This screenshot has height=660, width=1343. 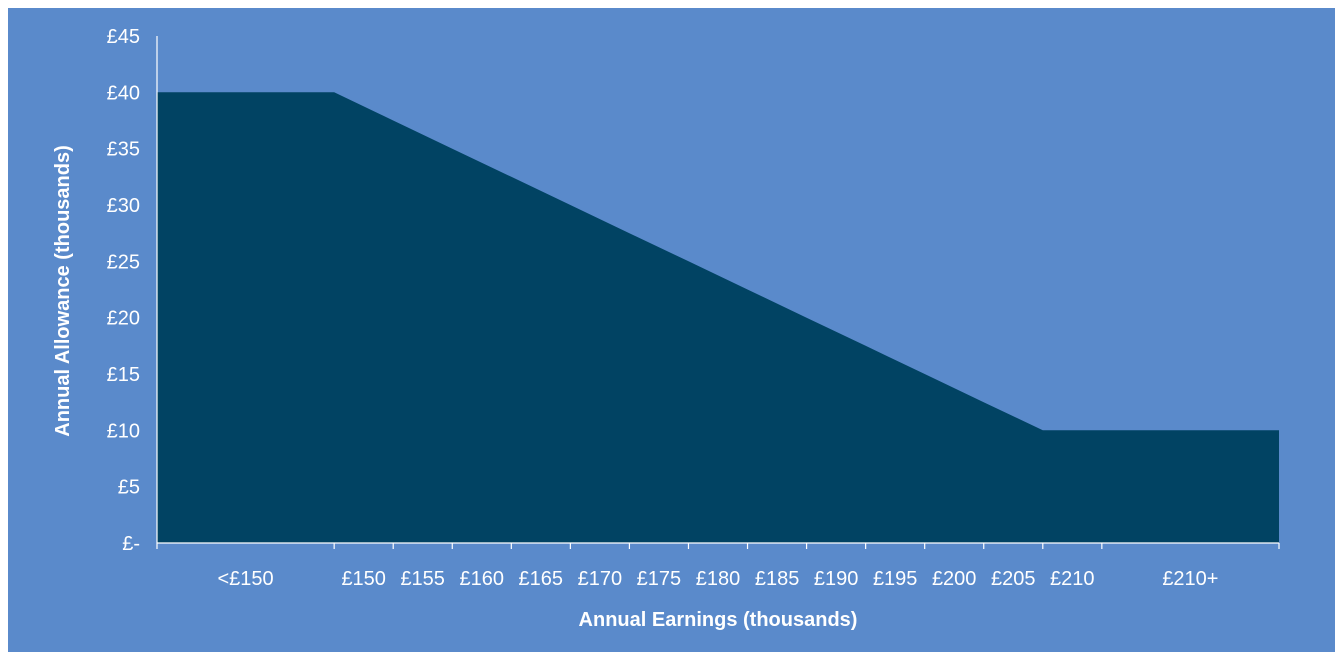 I want to click on x-tick-label: £200, so click(x=954, y=579).